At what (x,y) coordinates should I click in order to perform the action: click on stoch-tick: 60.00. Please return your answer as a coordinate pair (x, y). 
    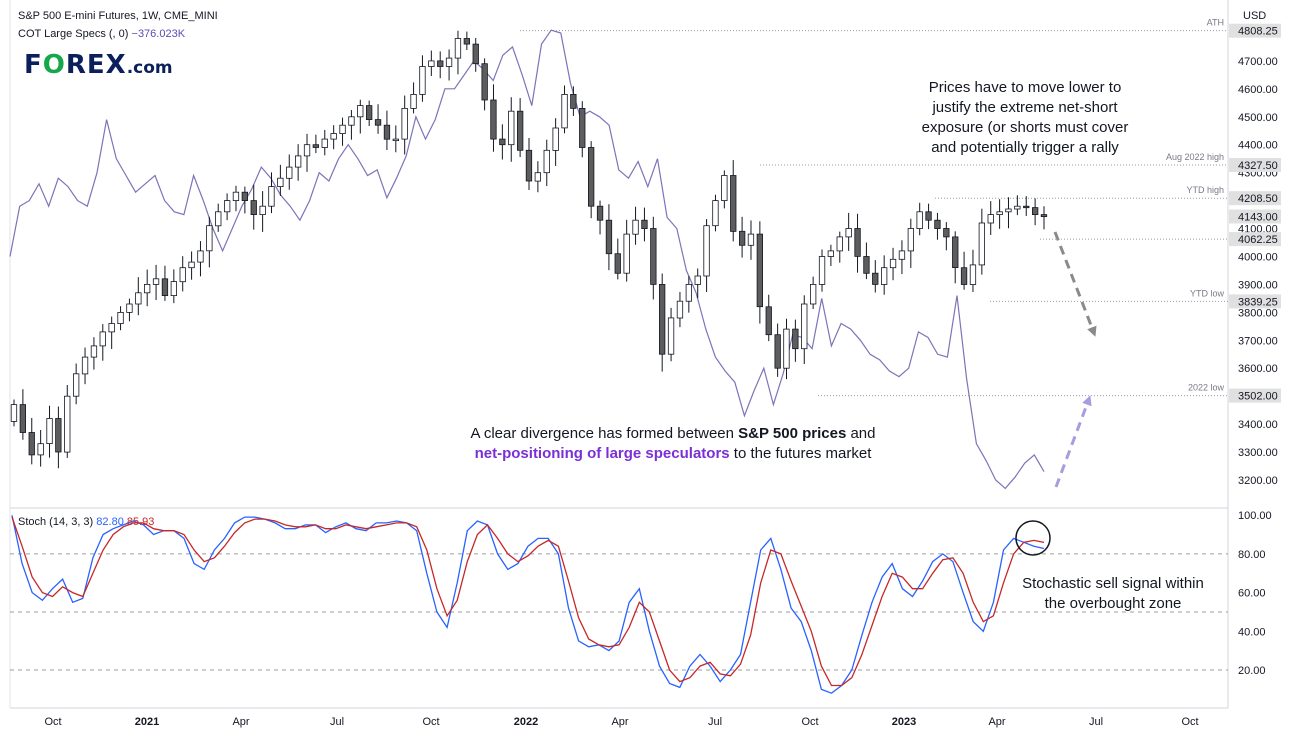
    Looking at the image, I should click on (1252, 594).